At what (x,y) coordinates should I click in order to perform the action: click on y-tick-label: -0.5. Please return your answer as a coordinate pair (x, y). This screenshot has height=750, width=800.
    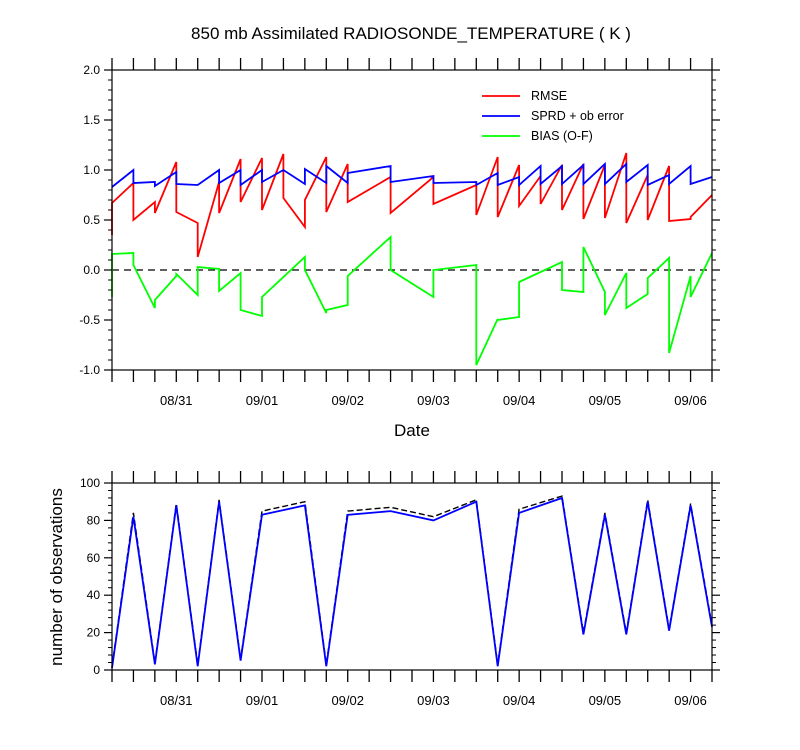
    Looking at the image, I should click on (89, 320).